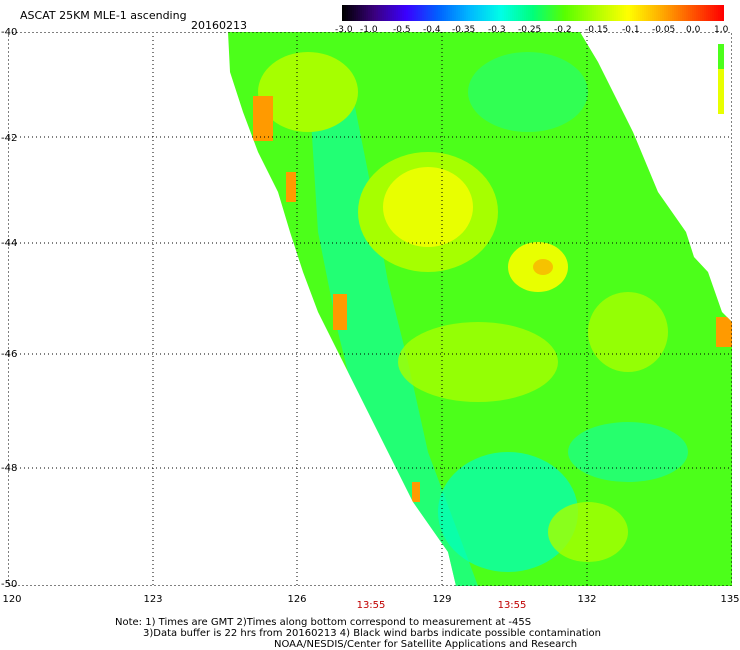 This screenshot has width=740, height=650. I want to click on color-scale-bar, so click(533, 13).